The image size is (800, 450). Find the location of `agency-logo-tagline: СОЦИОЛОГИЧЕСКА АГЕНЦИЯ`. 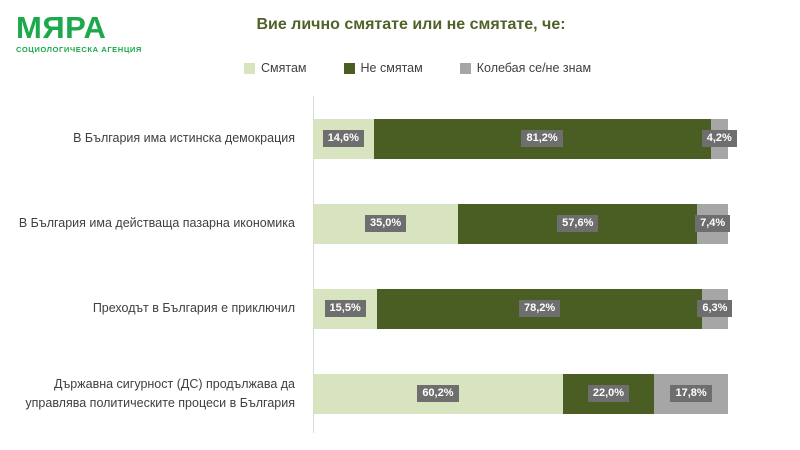

agency-logo-tagline: СОЦИОЛОГИЧЕСКА АГЕНЦИЯ is located at coordinates (79, 49).